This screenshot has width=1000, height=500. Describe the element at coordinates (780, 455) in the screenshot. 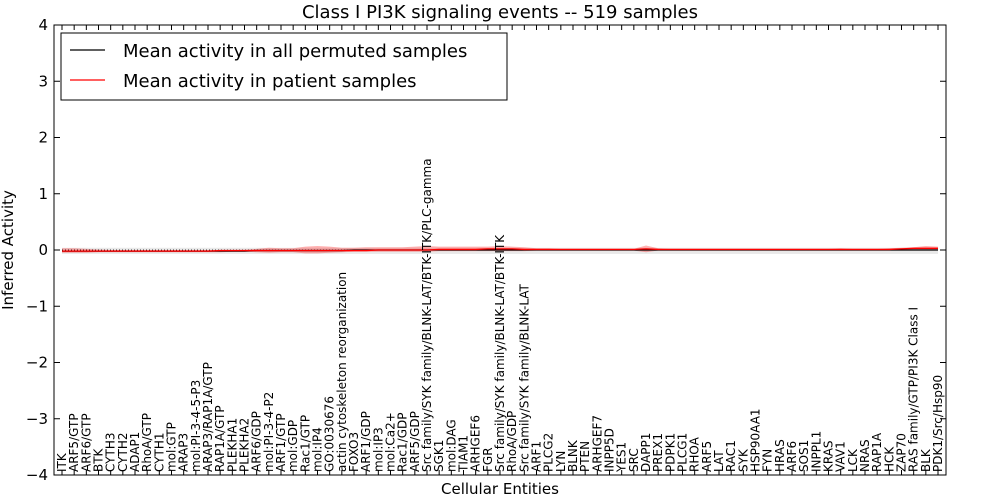

I see `x-tick-label: HRAS` at that location.